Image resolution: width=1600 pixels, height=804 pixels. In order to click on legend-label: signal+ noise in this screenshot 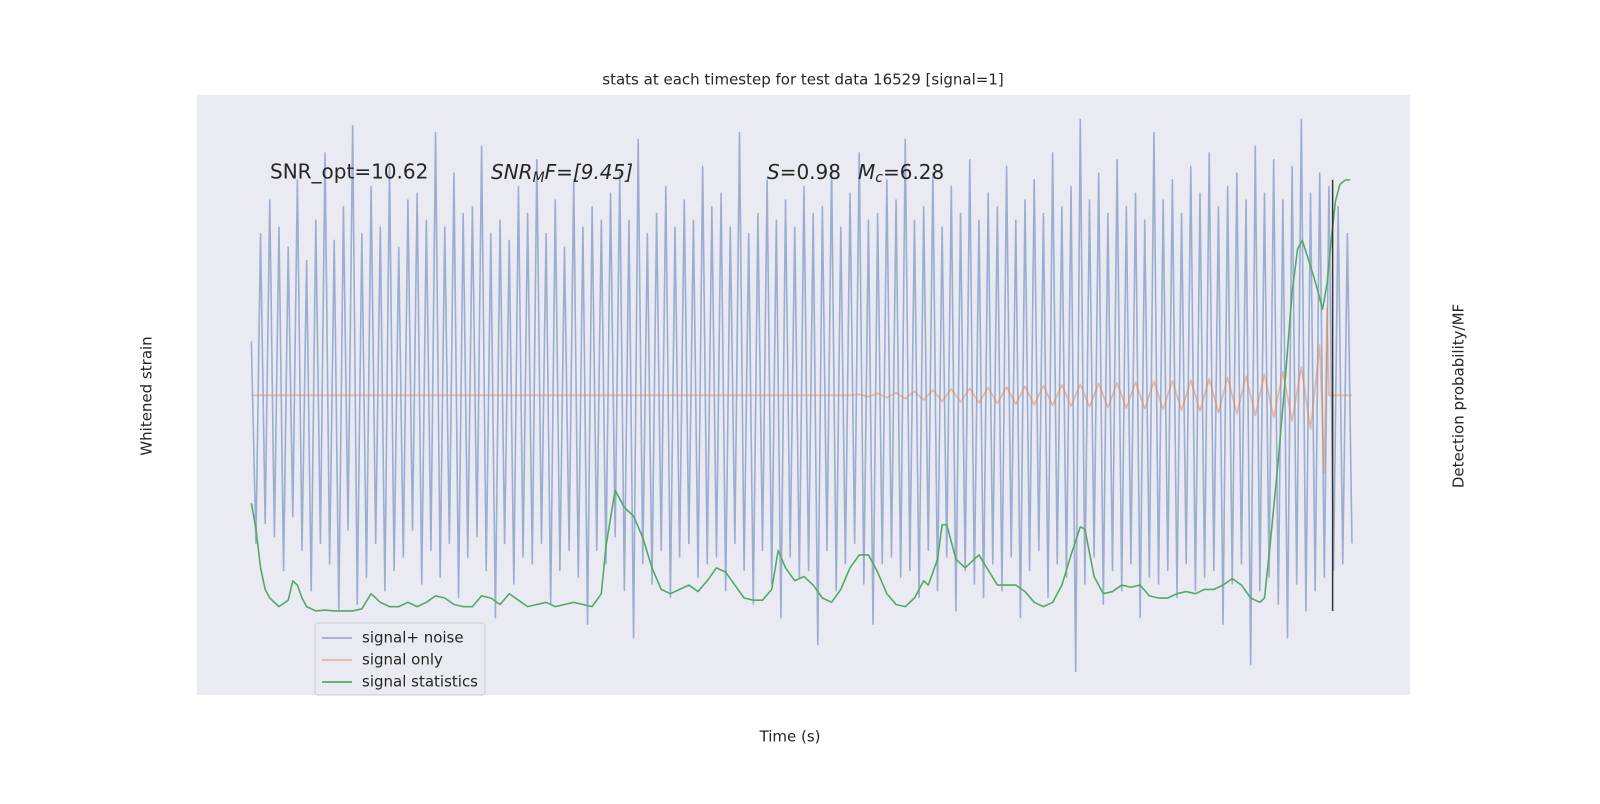, I will do `click(413, 638)`.